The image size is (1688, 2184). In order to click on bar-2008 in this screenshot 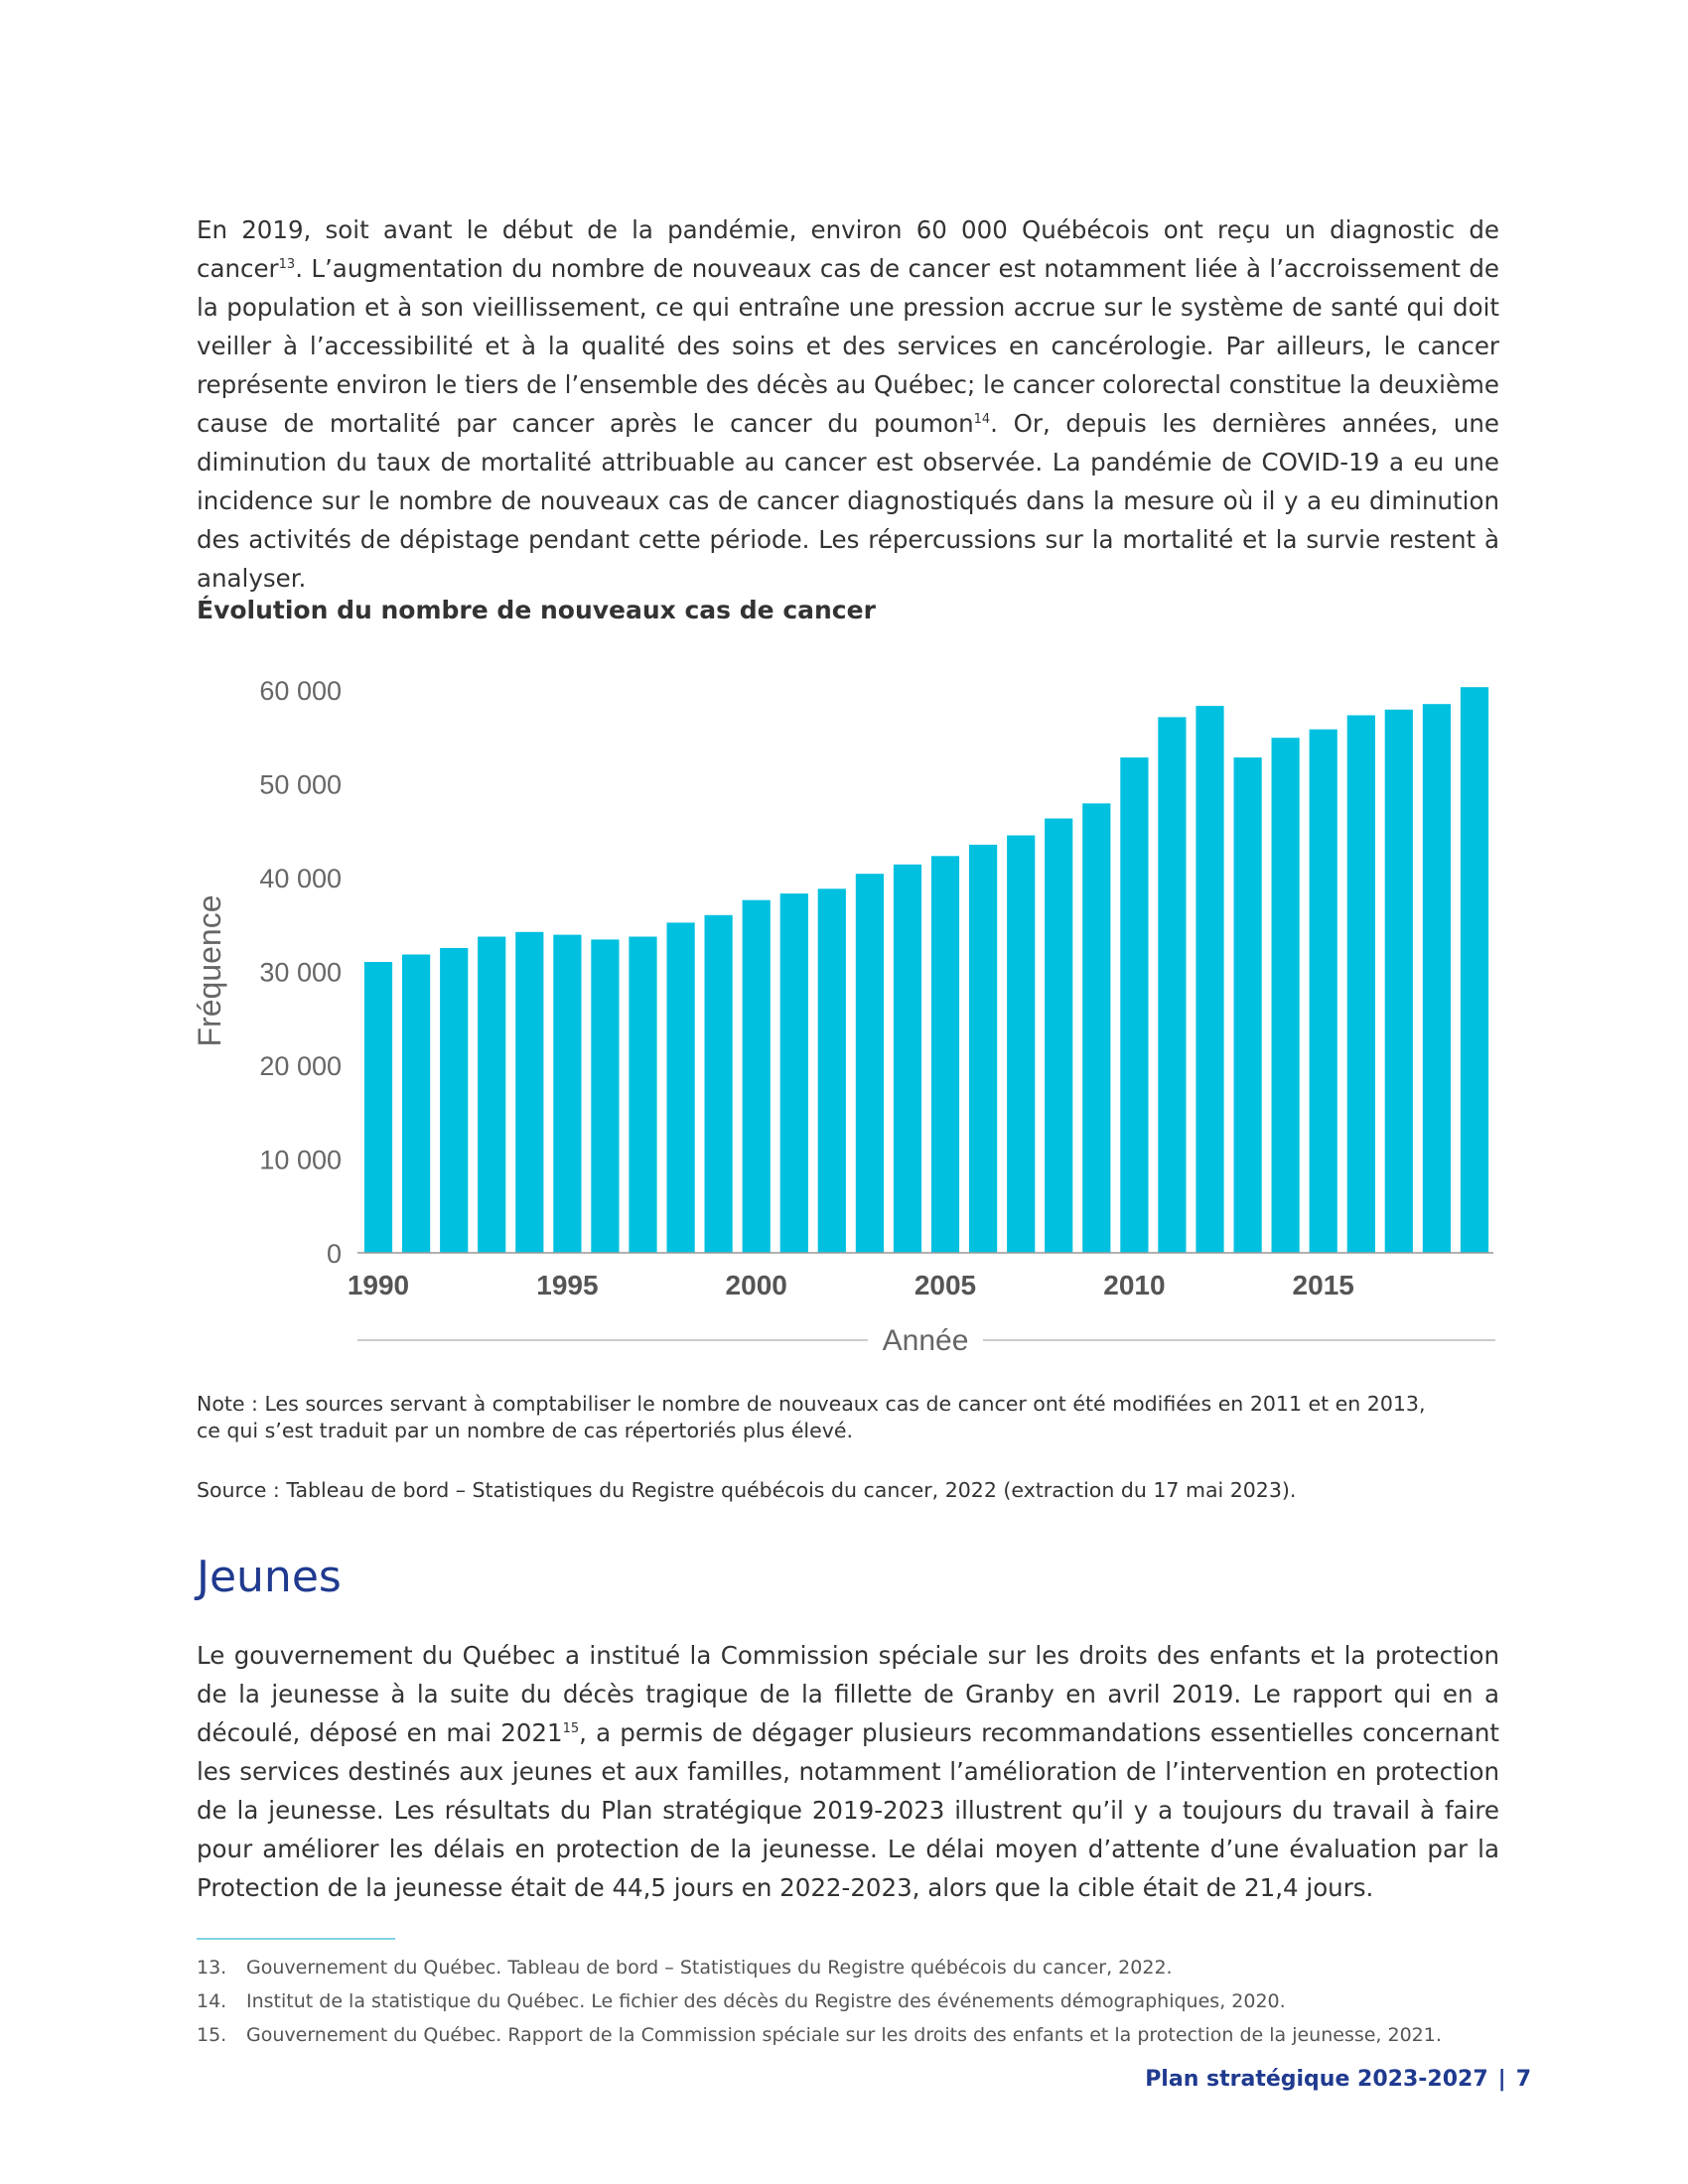, I will do `click(1059, 1035)`.